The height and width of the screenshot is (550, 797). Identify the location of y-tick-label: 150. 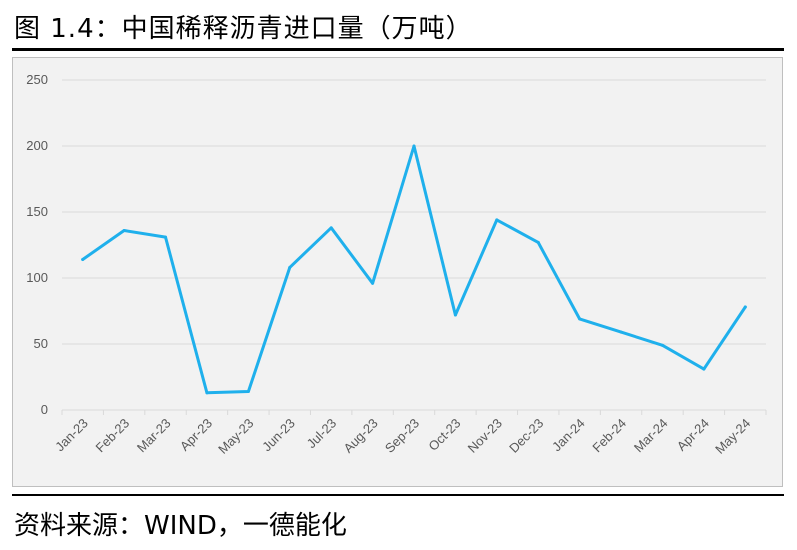
(37, 211).